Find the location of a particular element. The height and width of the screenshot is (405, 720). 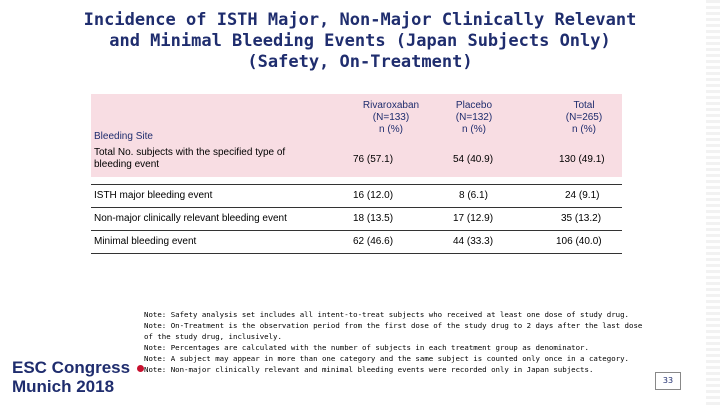

column-header-rivaroxaban: Rivaroxaban (N=133) n (%) is located at coordinates (391, 118).